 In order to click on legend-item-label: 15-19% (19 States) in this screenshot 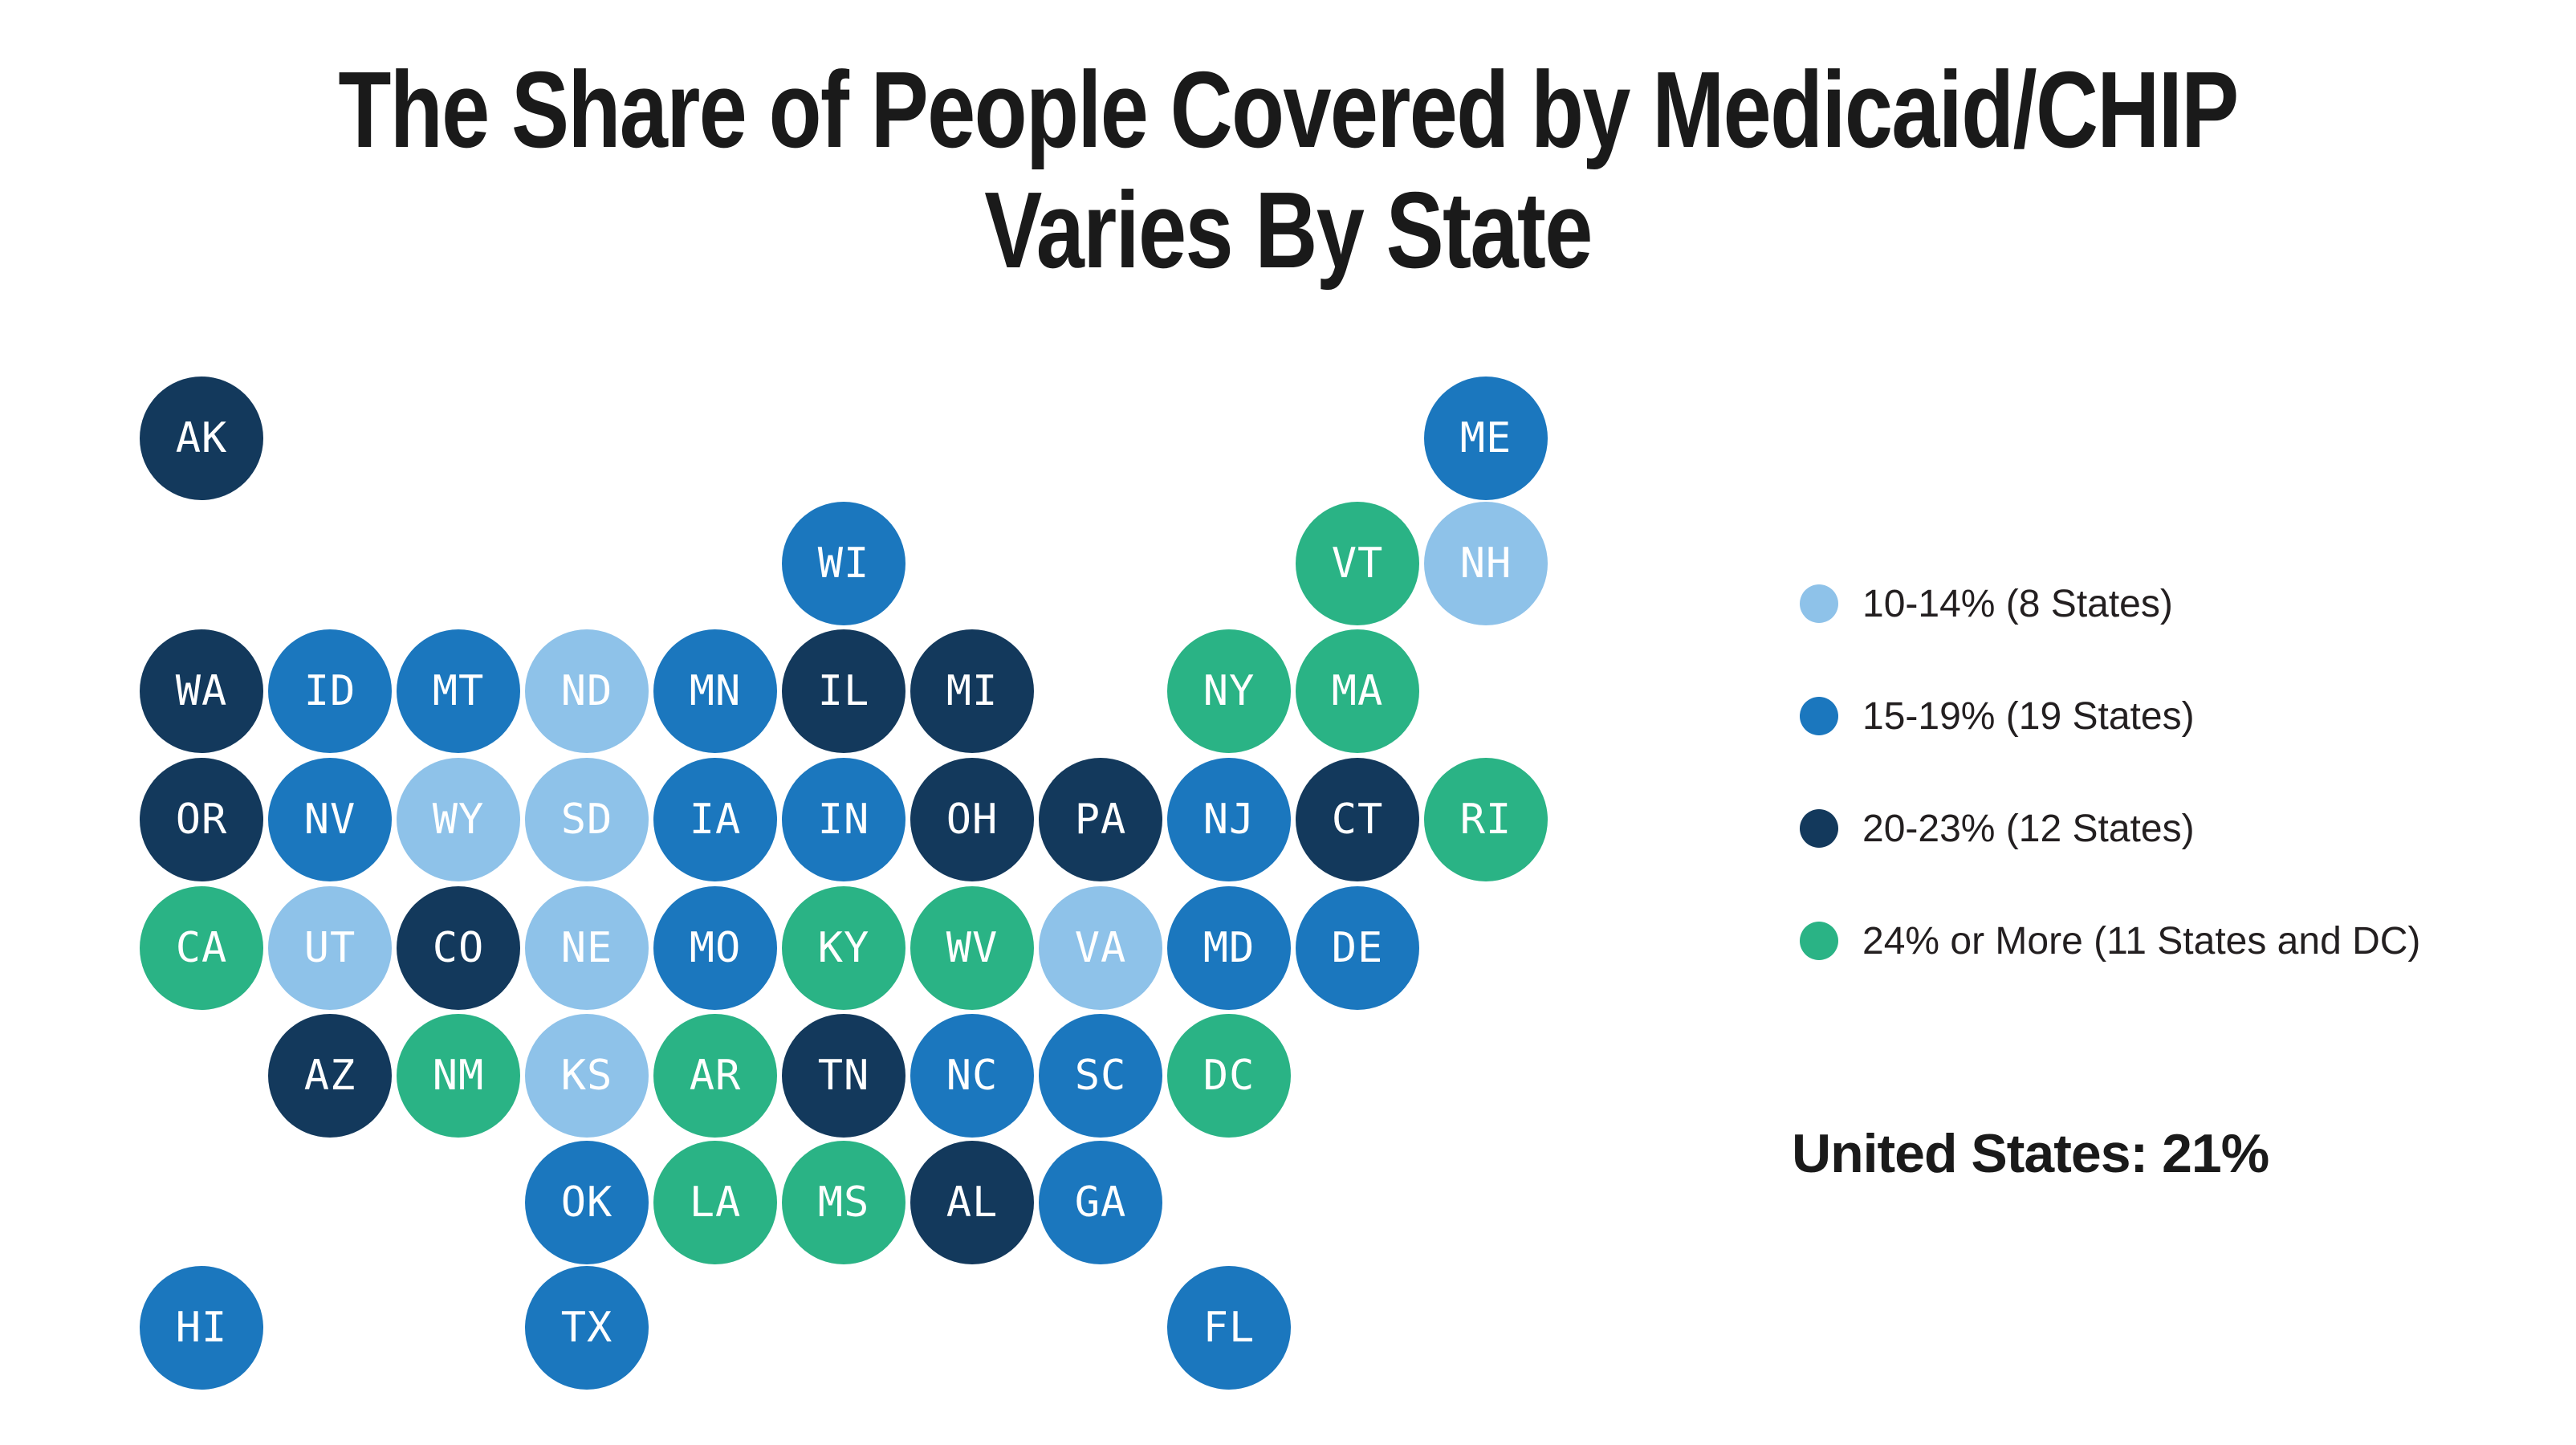, I will do `click(2028, 716)`.